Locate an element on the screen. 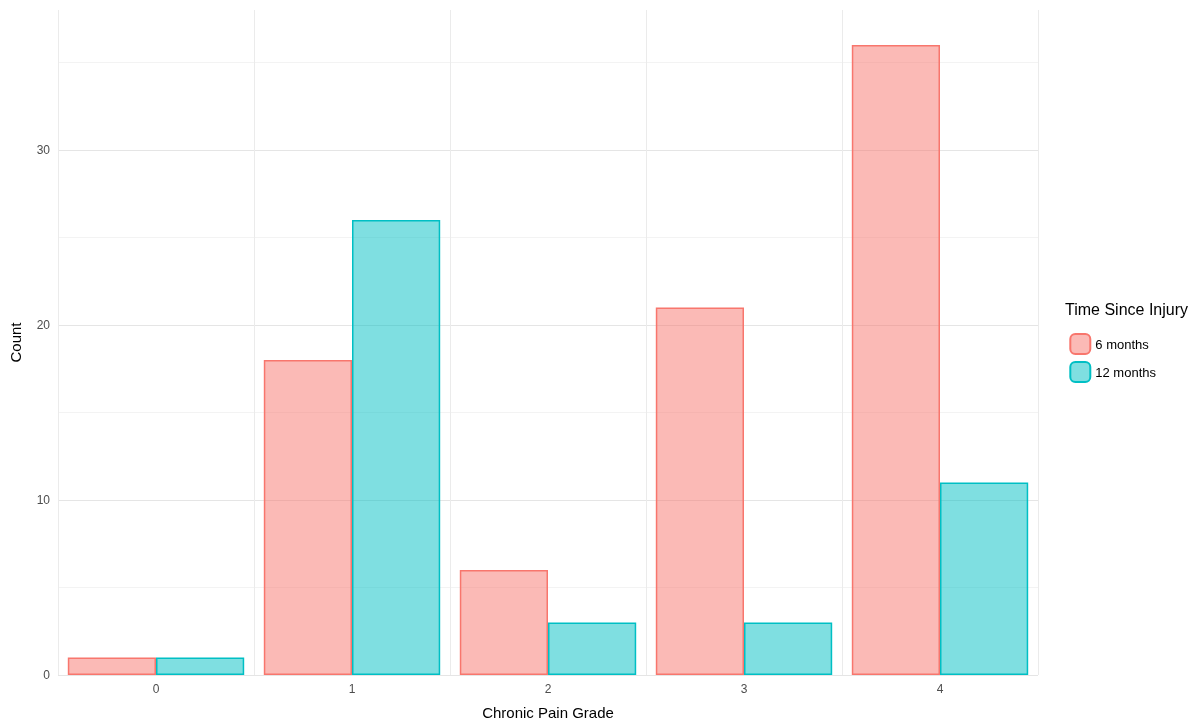 This screenshot has height=725, width=1203. y-axis-title: Count is located at coordinates (15, 342).